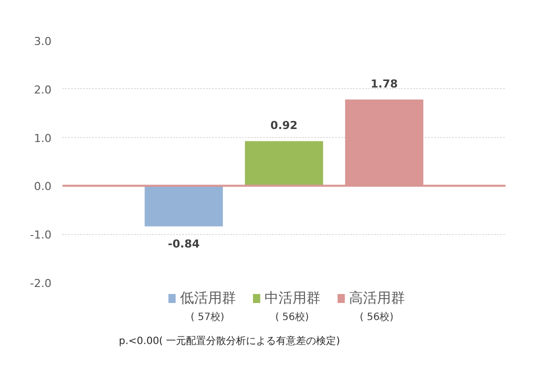 This screenshot has width=550, height=383. I want to click on y-tick-label: -1.0, so click(41, 235).